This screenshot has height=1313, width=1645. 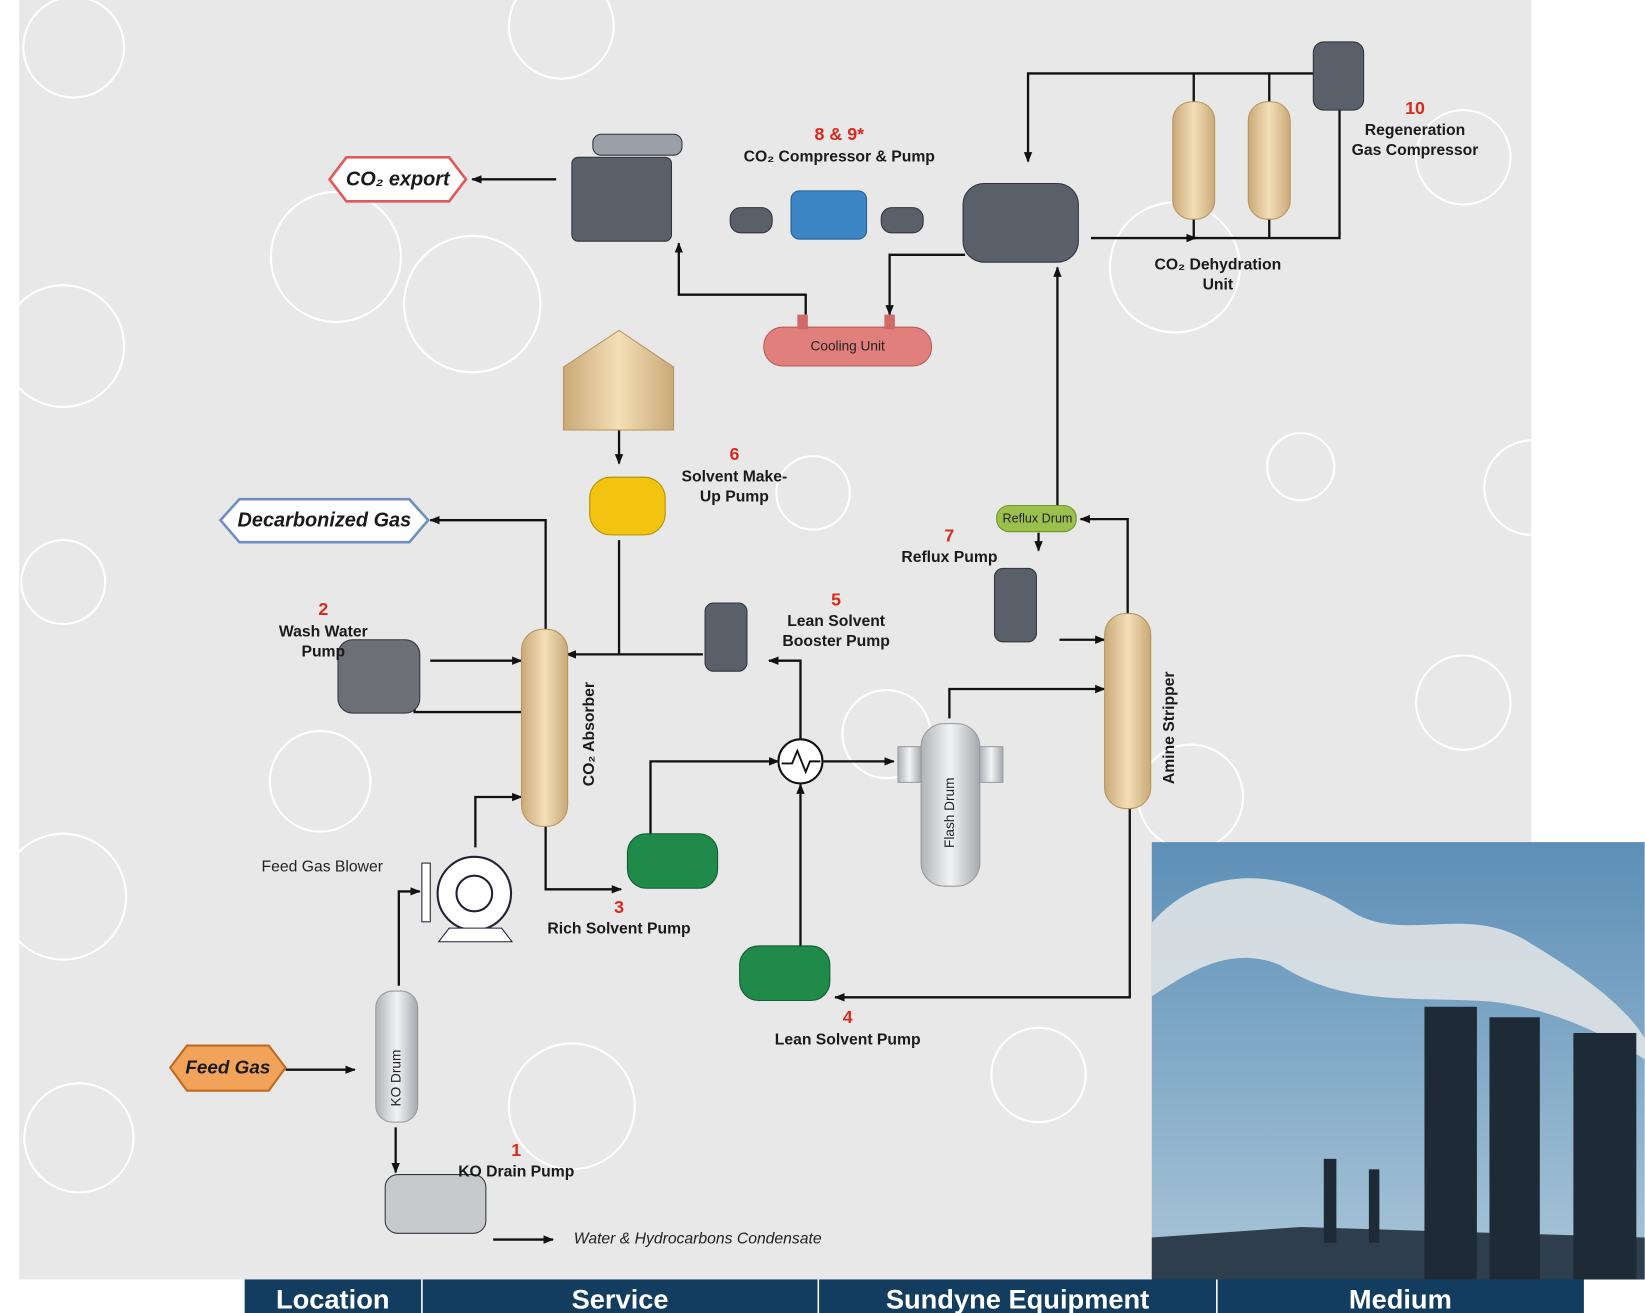 What do you see at coordinates (395, 1078) in the screenshot?
I see `ko-drum: KO Drum` at bounding box center [395, 1078].